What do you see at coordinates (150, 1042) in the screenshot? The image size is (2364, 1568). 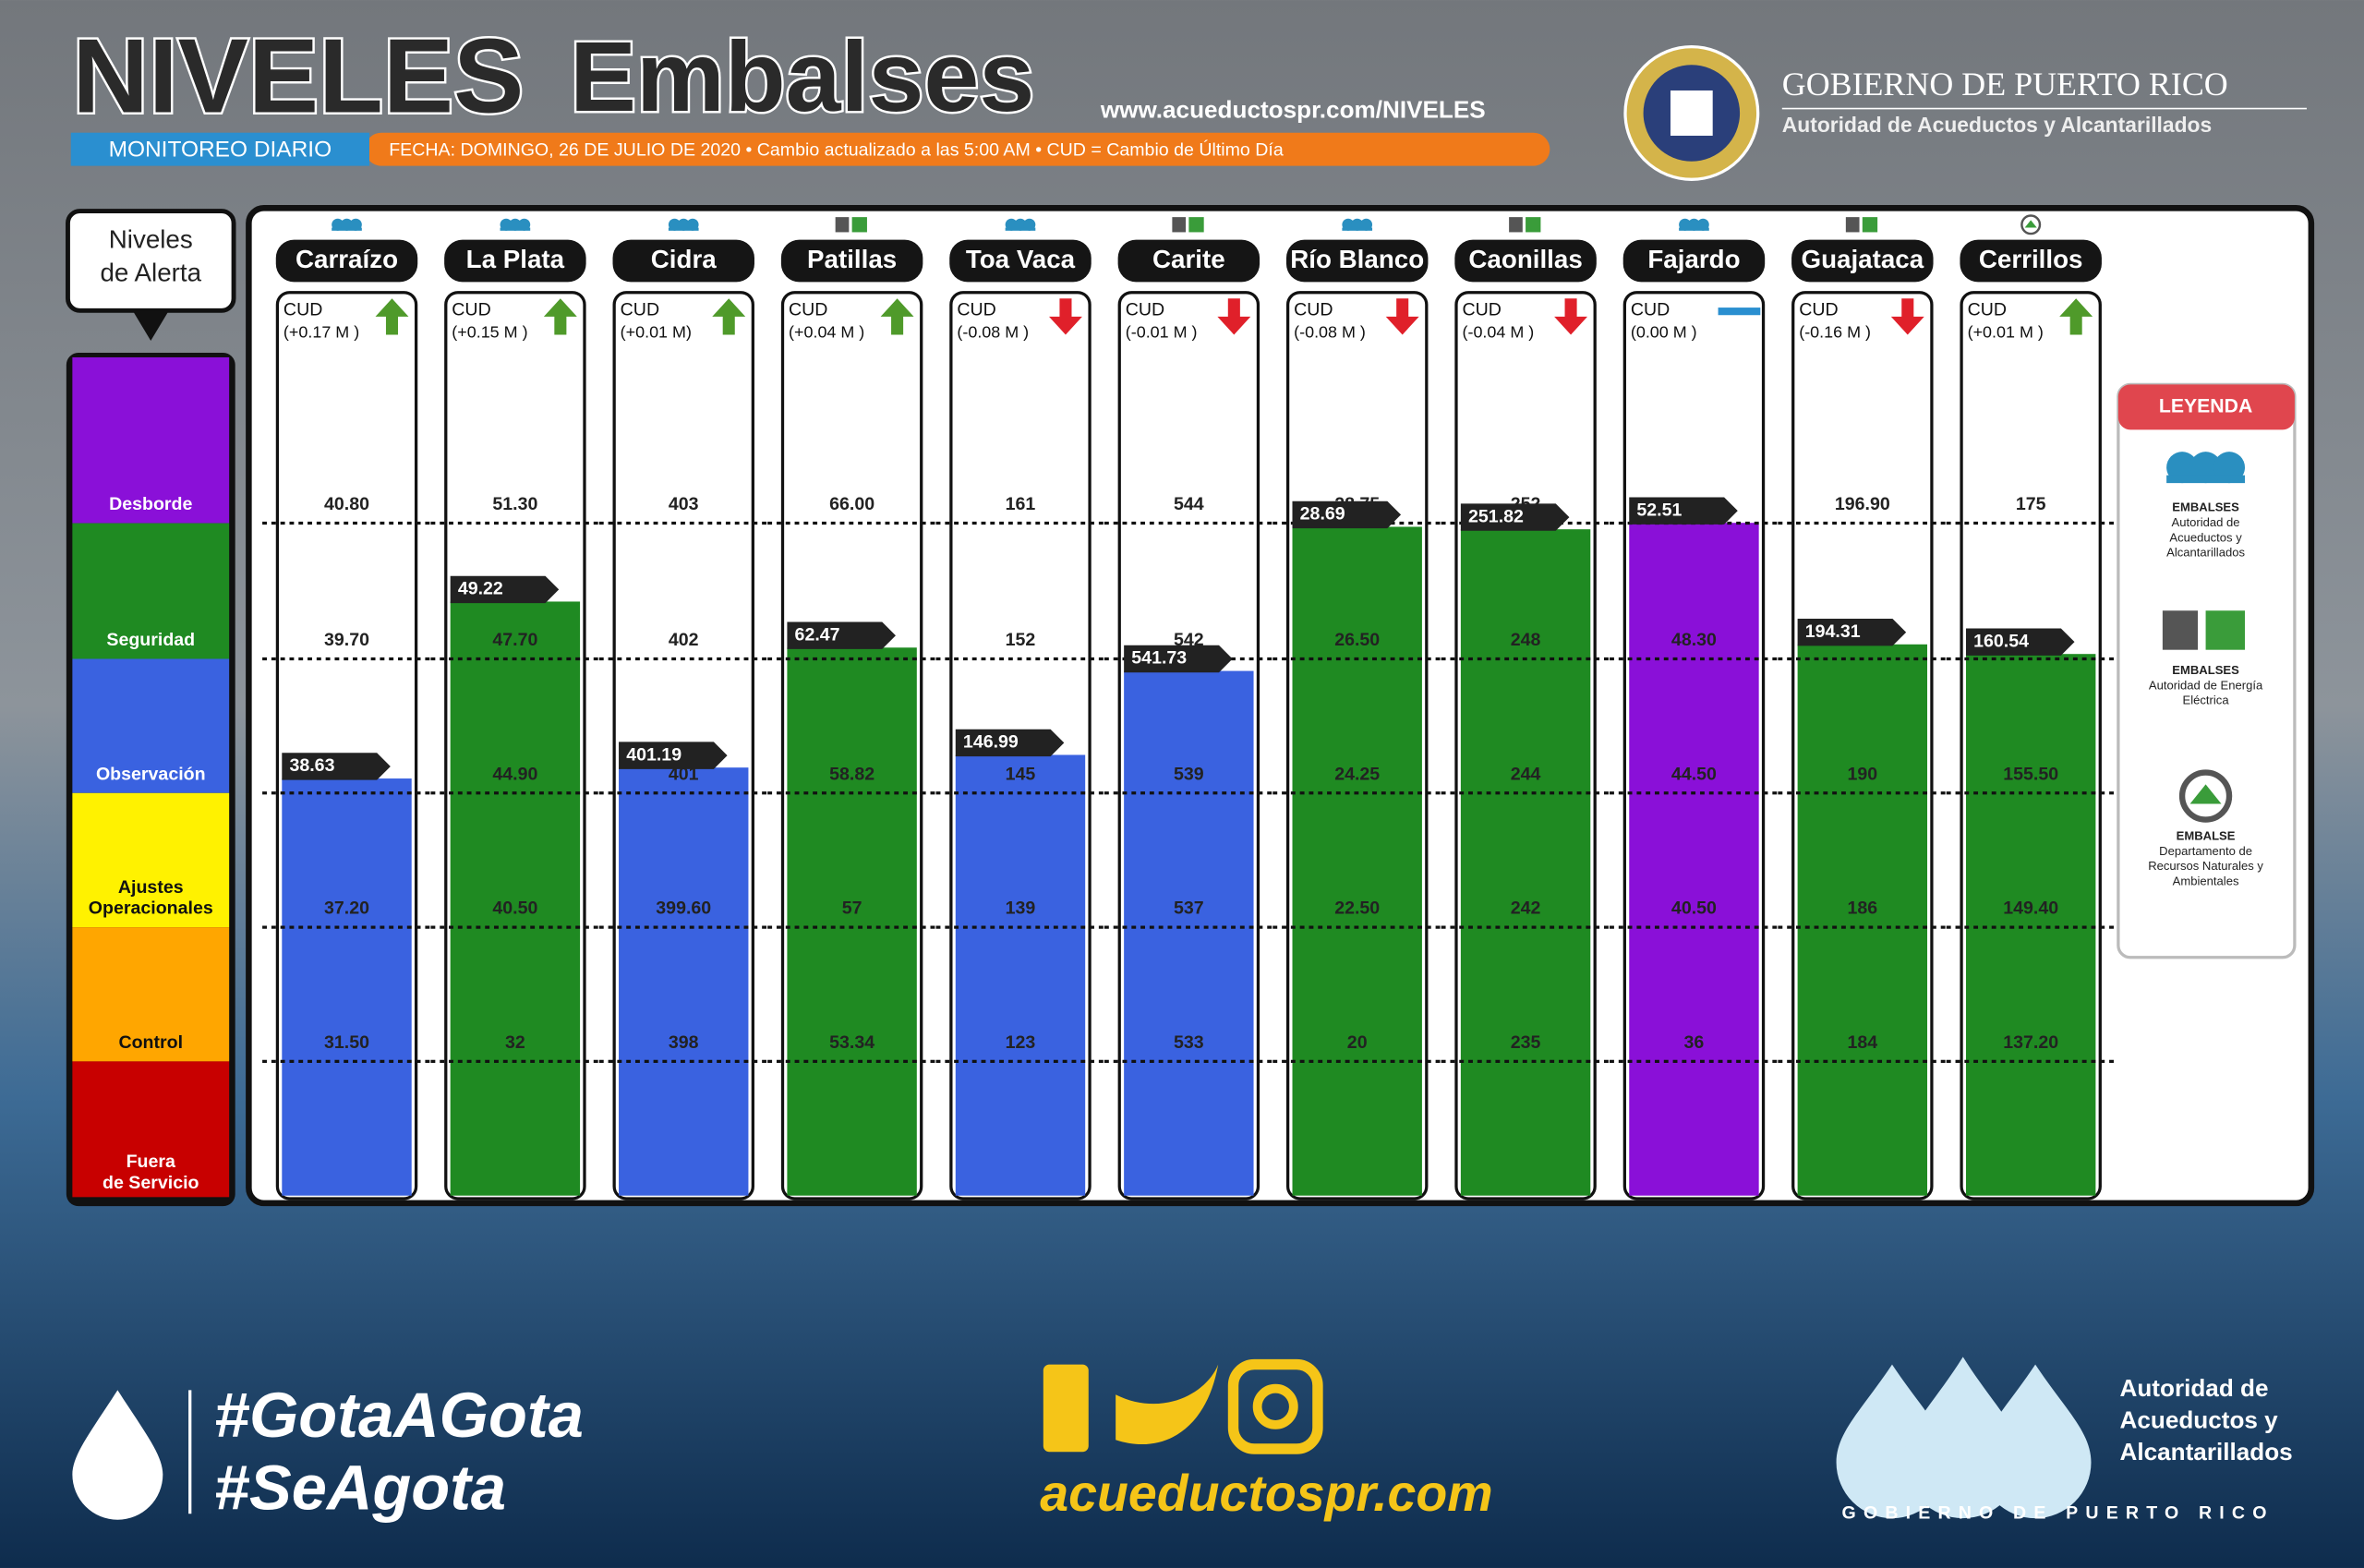 I see `alert-label: Control` at bounding box center [150, 1042].